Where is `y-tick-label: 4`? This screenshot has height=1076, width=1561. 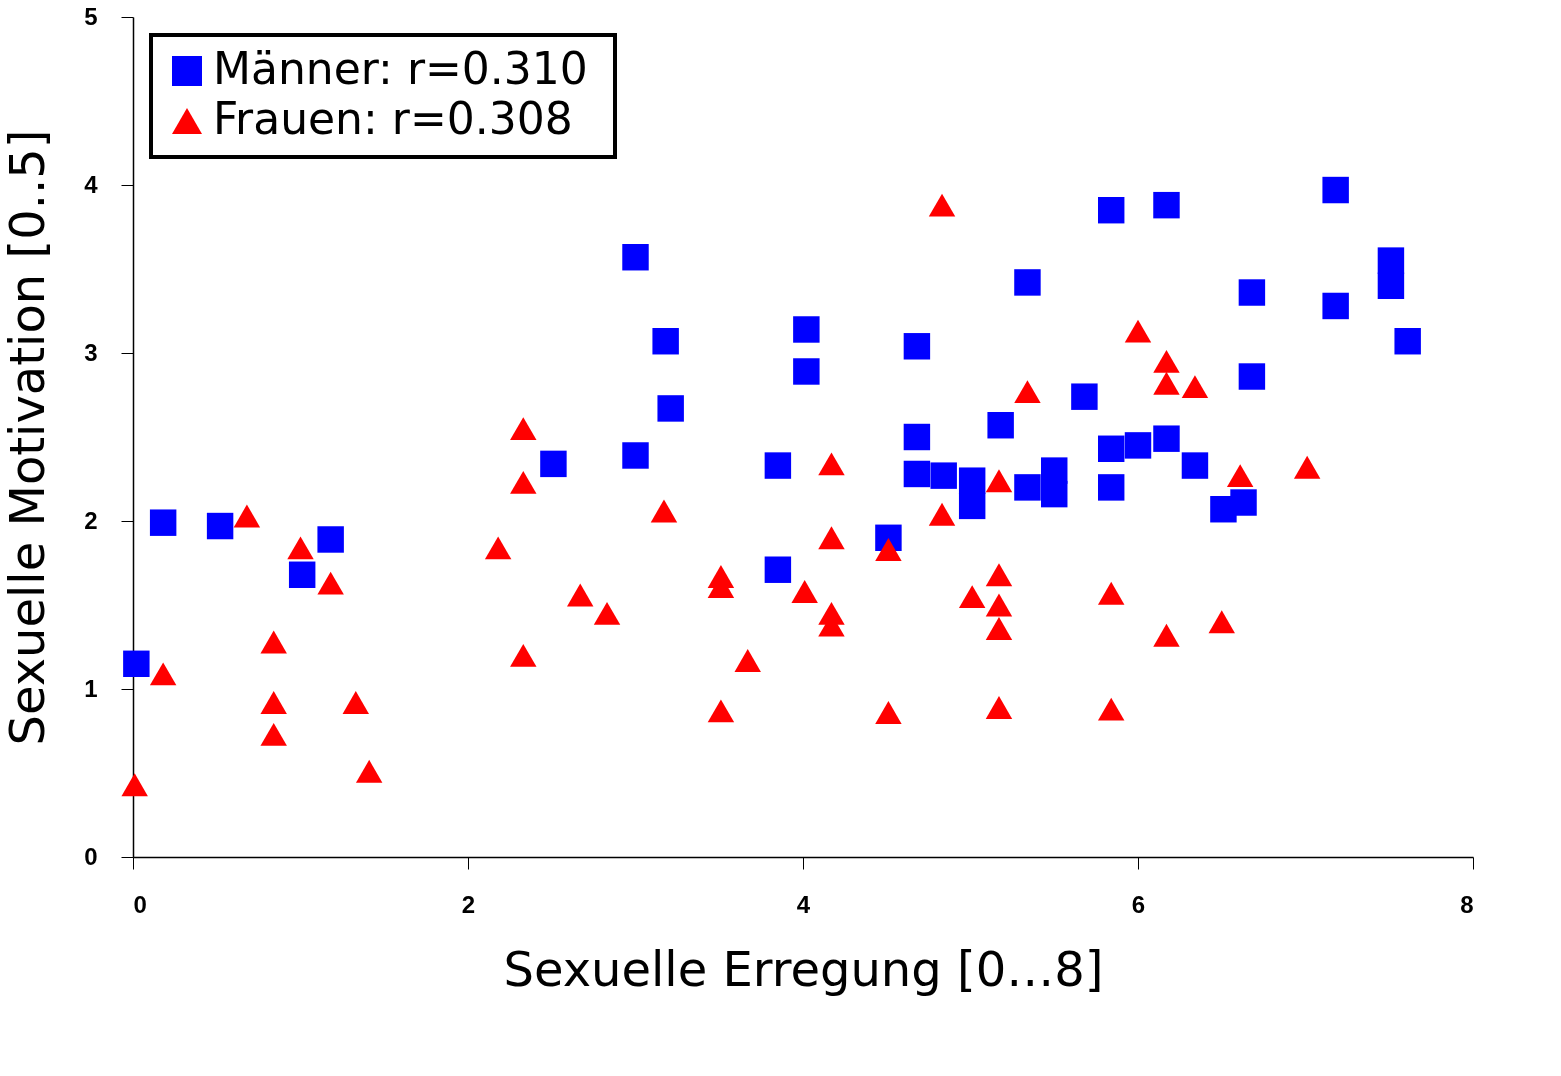 y-tick-label: 4 is located at coordinates (91, 184).